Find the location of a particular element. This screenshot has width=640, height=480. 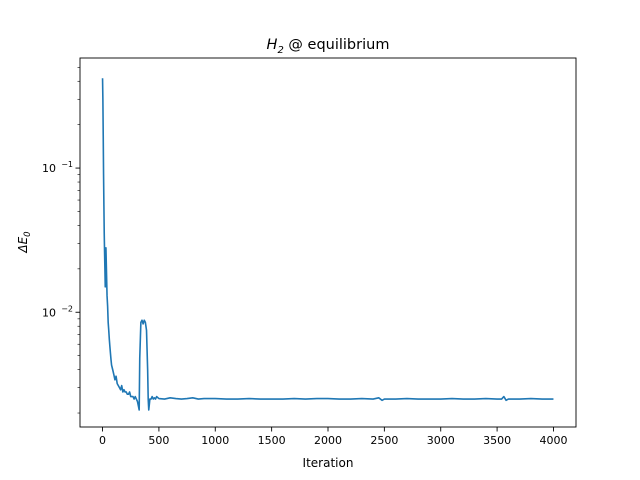

x-tick-label: 3000 is located at coordinates (441, 440).